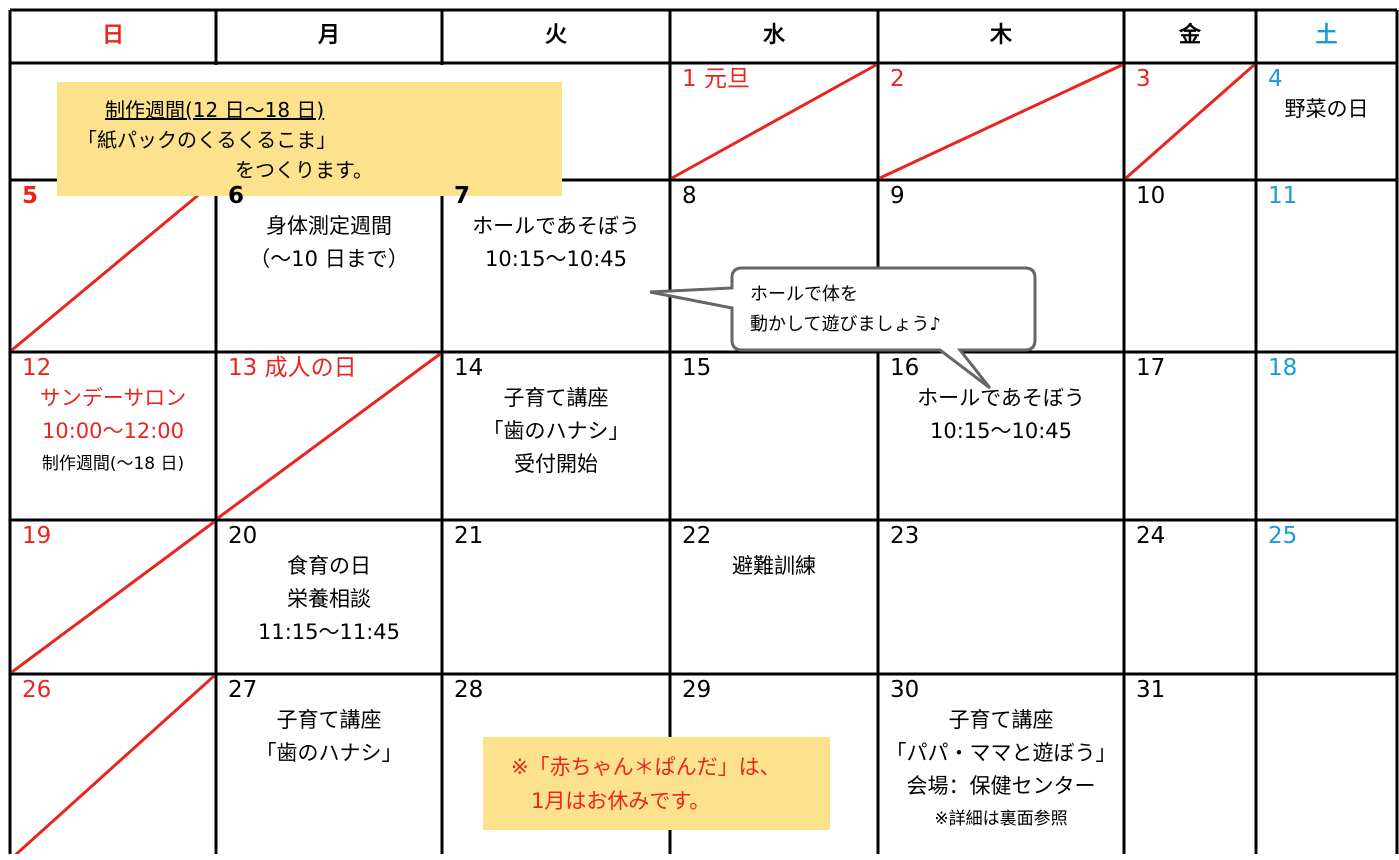  I want to click on day-cell: 29, so click(774, 767).